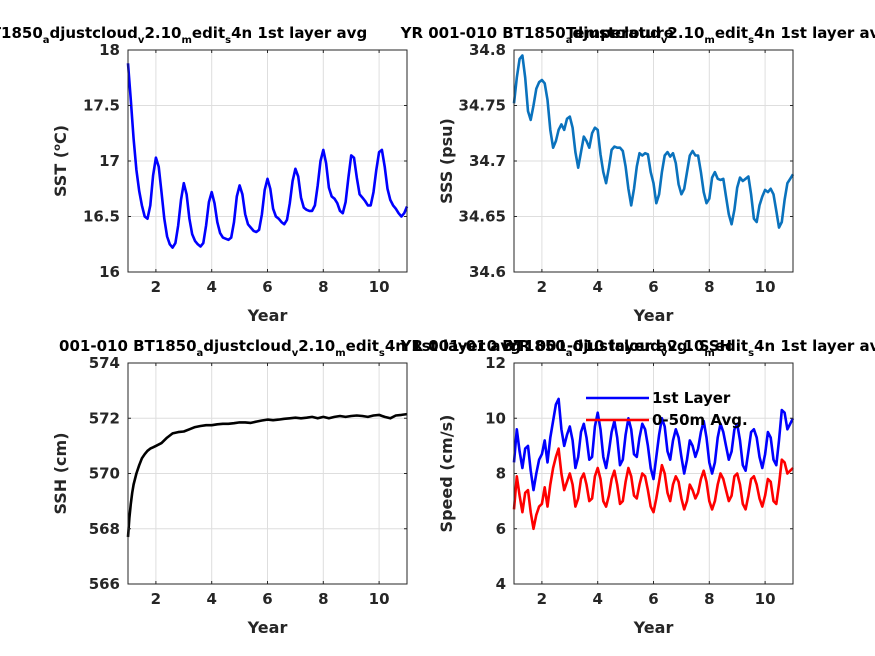 The width and height of the screenshot is (875, 656). Describe the element at coordinates (109, 161) in the screenshot. I see `y-tick-label: 17` at that location.